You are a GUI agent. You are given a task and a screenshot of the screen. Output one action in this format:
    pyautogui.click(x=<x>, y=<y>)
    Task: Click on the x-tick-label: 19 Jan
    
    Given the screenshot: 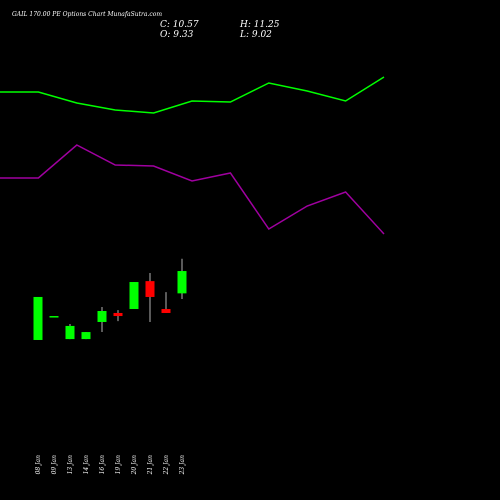 What is the action you would take?
    pyautogui.click(x=118, y=465)
    